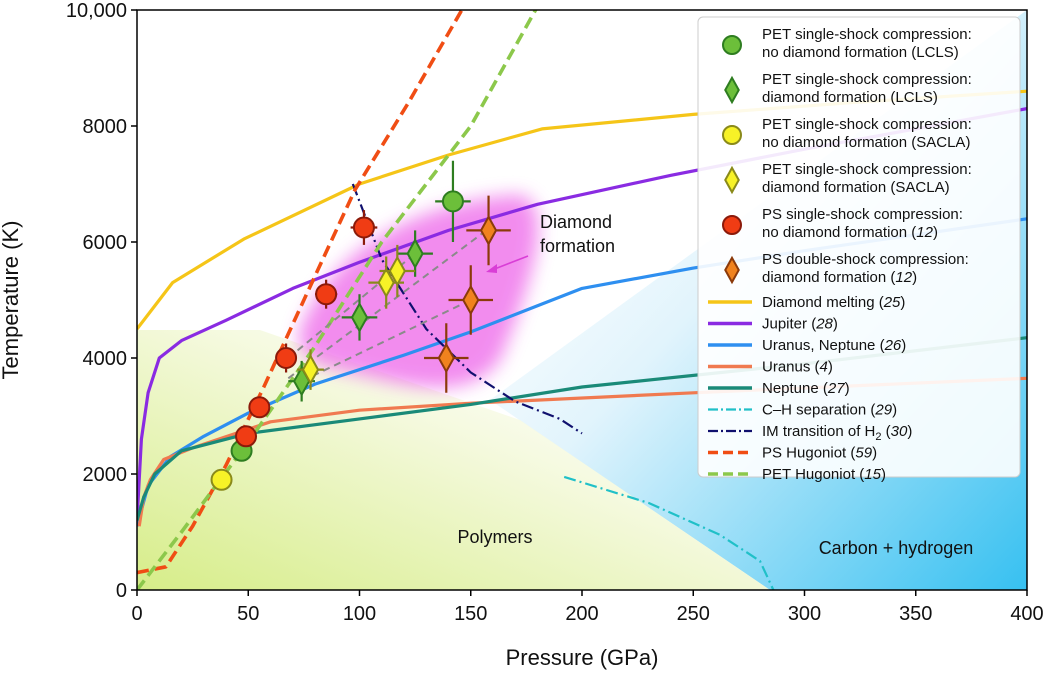 The height and width of the screenshot is (675, 1050). I want to click on points-layer, so click(360, 325).